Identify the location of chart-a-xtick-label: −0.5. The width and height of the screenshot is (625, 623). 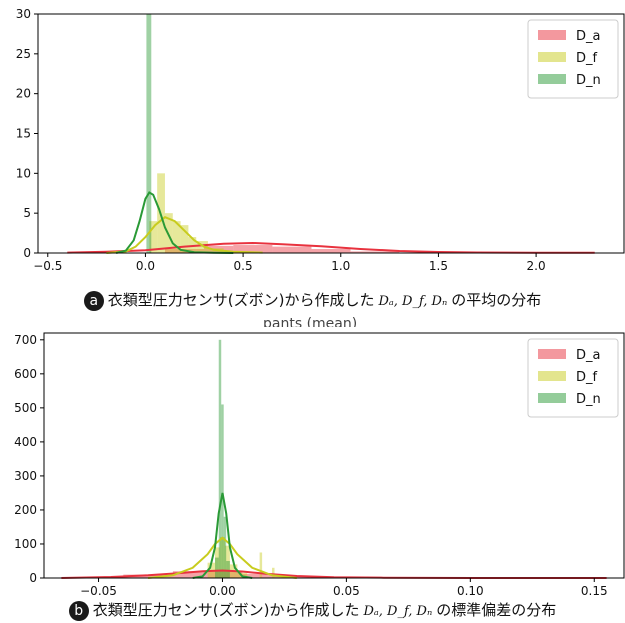
(47, 266).